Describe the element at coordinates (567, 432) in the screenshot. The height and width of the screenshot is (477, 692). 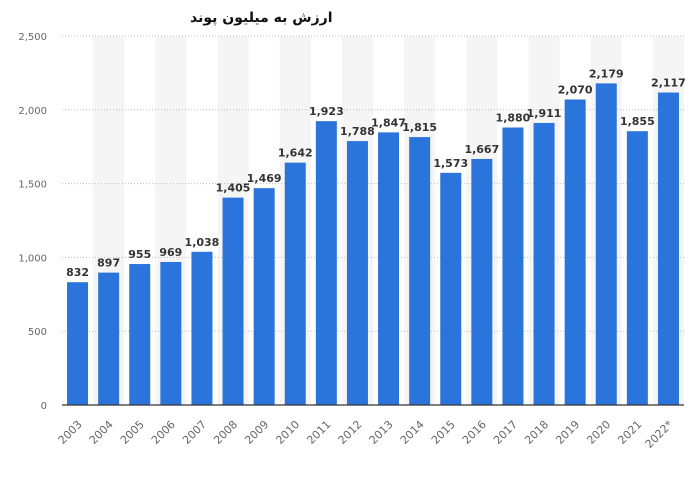
I see `x-tick-label: 2019` at that location.